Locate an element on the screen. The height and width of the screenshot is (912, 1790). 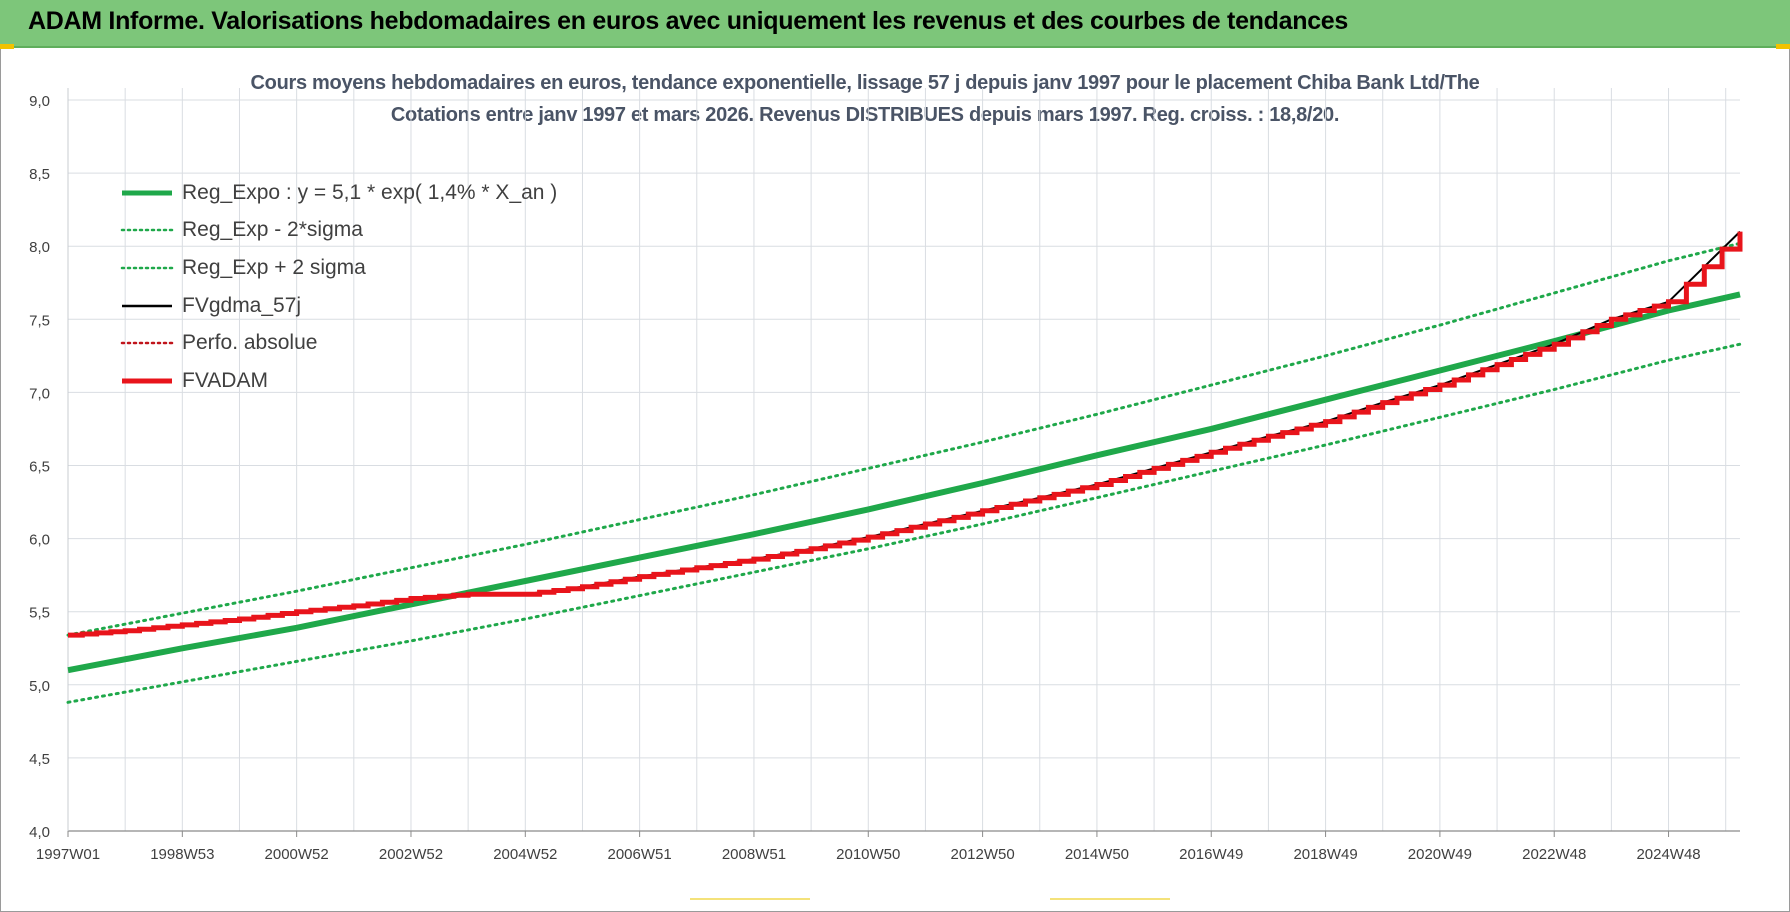
legend-item-reg-expo: Reg_Expo : y = 5,1 * exp( 1,4% * X_an ) is located at coordinates (338, 193).